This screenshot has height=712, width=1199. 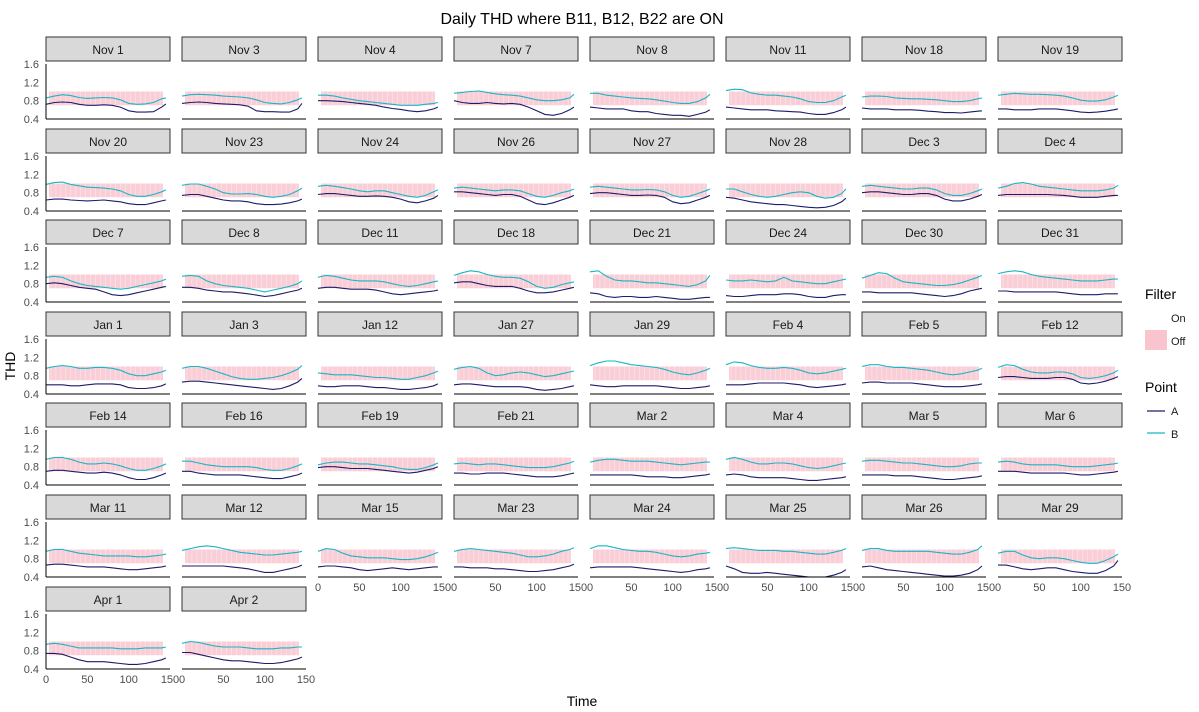 I want to click on facet-strip-label: Nov 7, so click(x=516, y=50).